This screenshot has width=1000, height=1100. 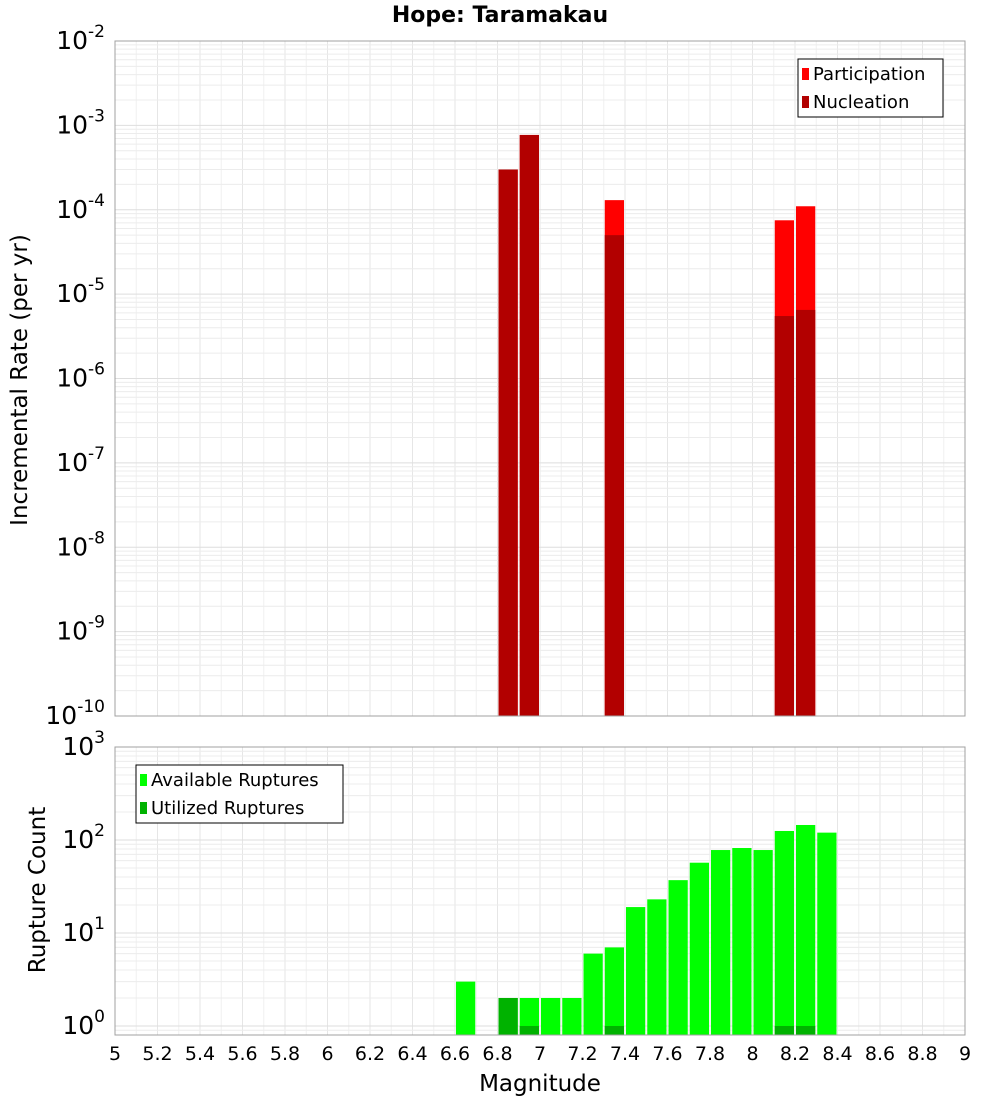 What do you see at coordinates (370, 1054) in the screenshot?
I see `x-tick-label: 6.2` at bounding box center [370, 1054].